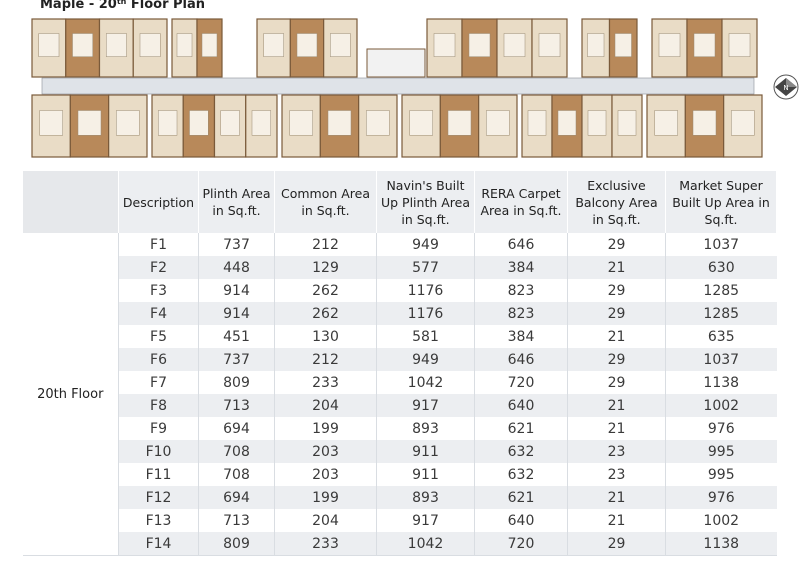 Image resolution: width=800 pixels, height=566 pixels. What do you see at coordinates (721, 290) in the screenshot?
I see `value-cell: 1285` at bounding box center [721, 290].